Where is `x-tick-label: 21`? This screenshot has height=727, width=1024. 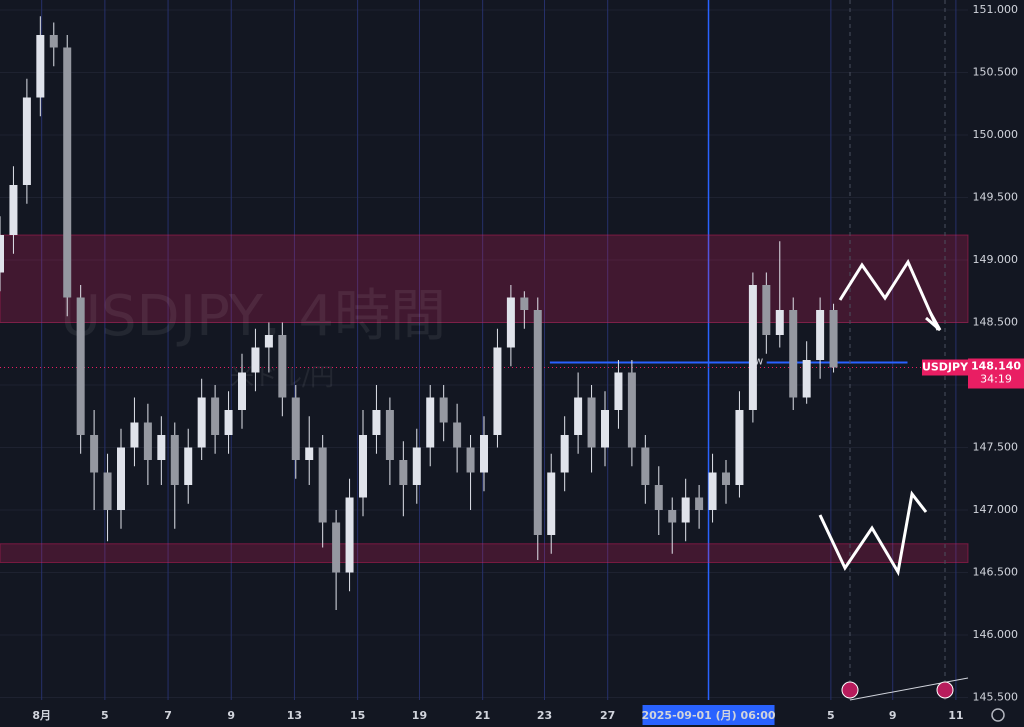
x-tick-label: 21 is located at coordinates (482, 715).